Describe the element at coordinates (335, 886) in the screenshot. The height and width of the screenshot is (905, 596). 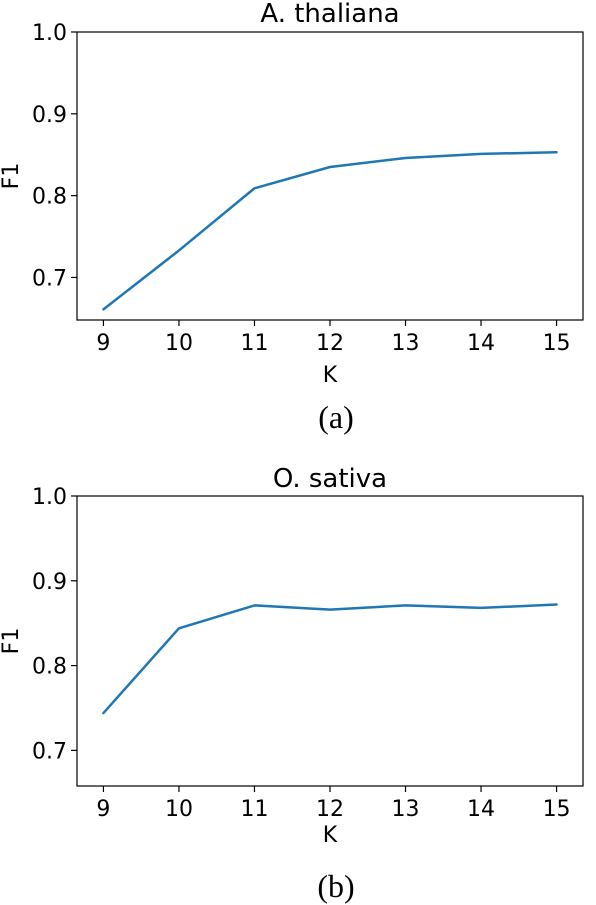
I see `figure-caption: (b)` at that location.